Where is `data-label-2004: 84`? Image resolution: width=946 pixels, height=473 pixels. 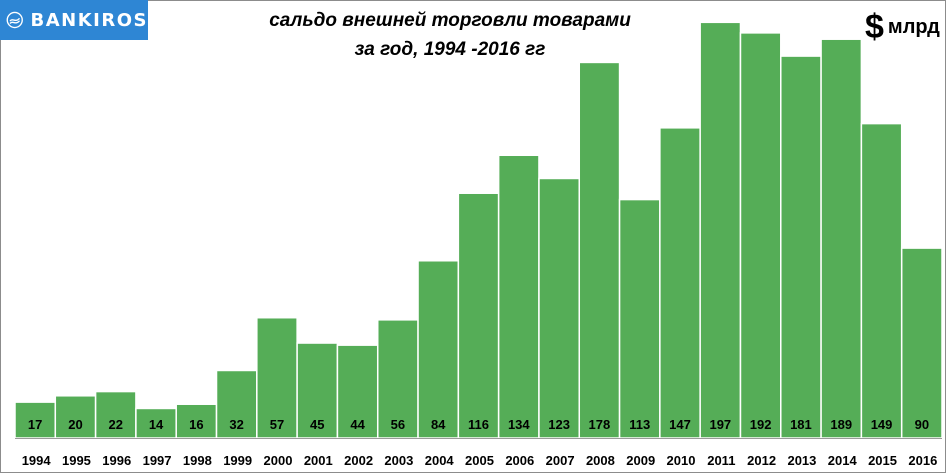 data-label-2004: 84 is located at coordinates (438, 424).